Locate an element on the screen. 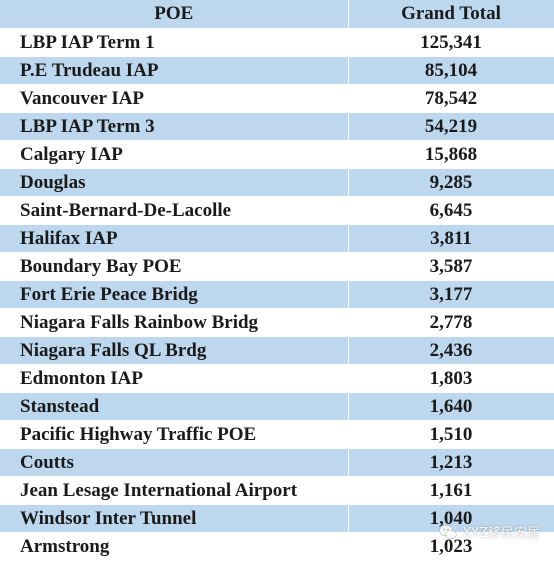 The width and height of the screenshot is (554, 561). grand-total-cell: 1,023 is located at coordinates (451, 546).